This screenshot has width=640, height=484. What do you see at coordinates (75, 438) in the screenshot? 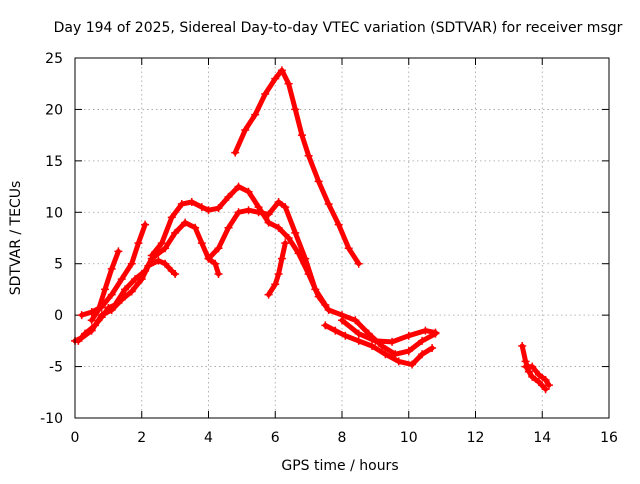
I see `x-tick-label: 0` at bounding box center [75, 438].